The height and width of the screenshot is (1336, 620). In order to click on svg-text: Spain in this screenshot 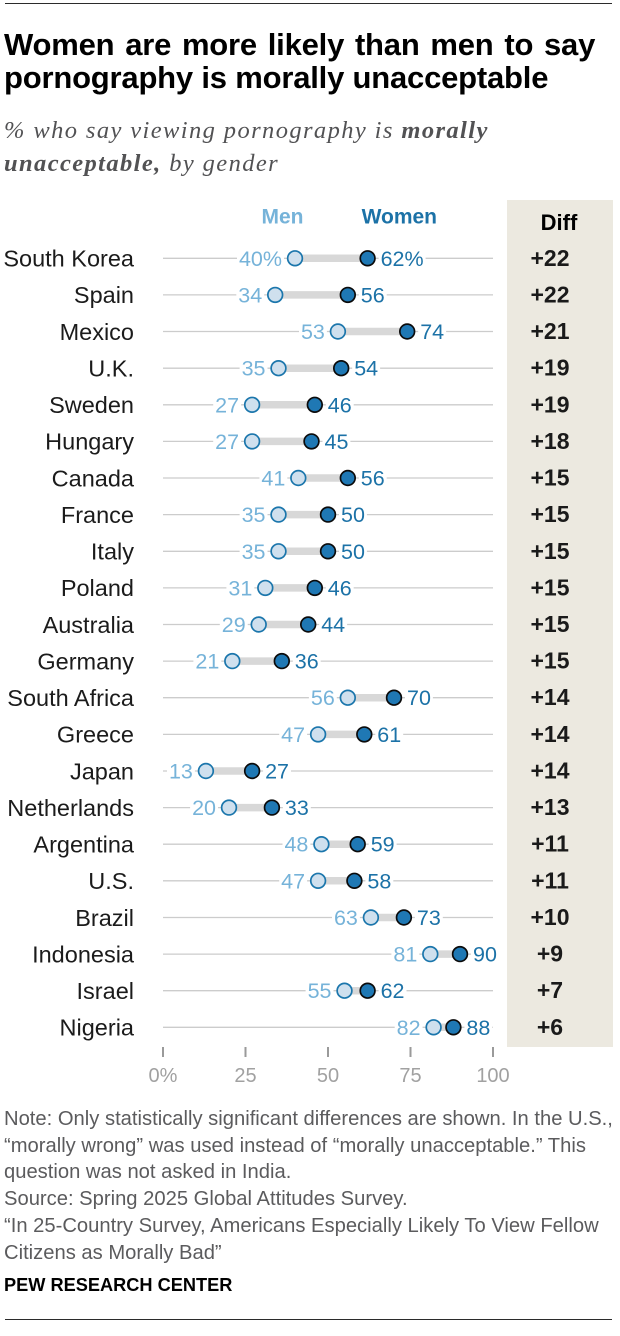, I will do `click(104, 295)`.